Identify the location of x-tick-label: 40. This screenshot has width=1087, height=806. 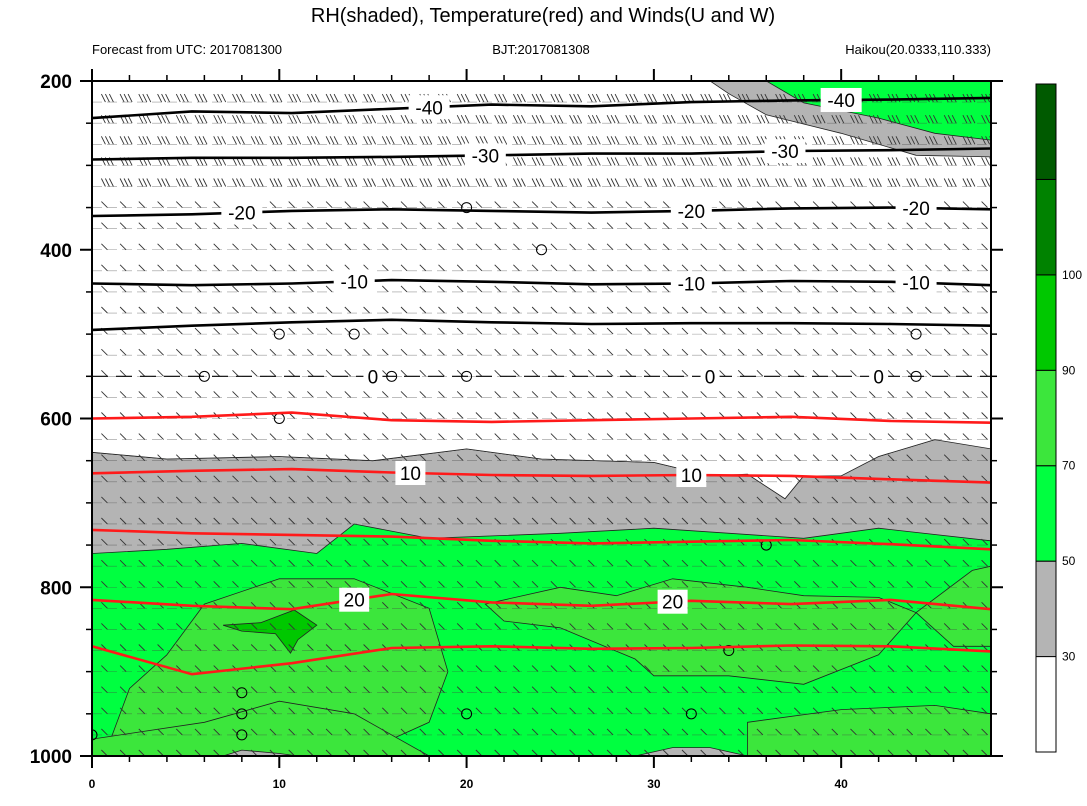
(841, 784).